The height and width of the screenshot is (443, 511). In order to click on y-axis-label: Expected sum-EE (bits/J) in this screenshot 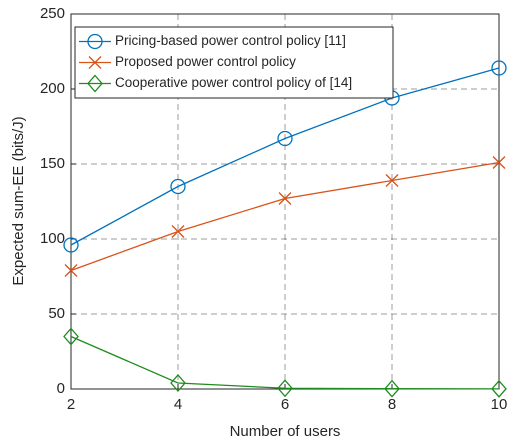, I will do `click(18, 200)`.